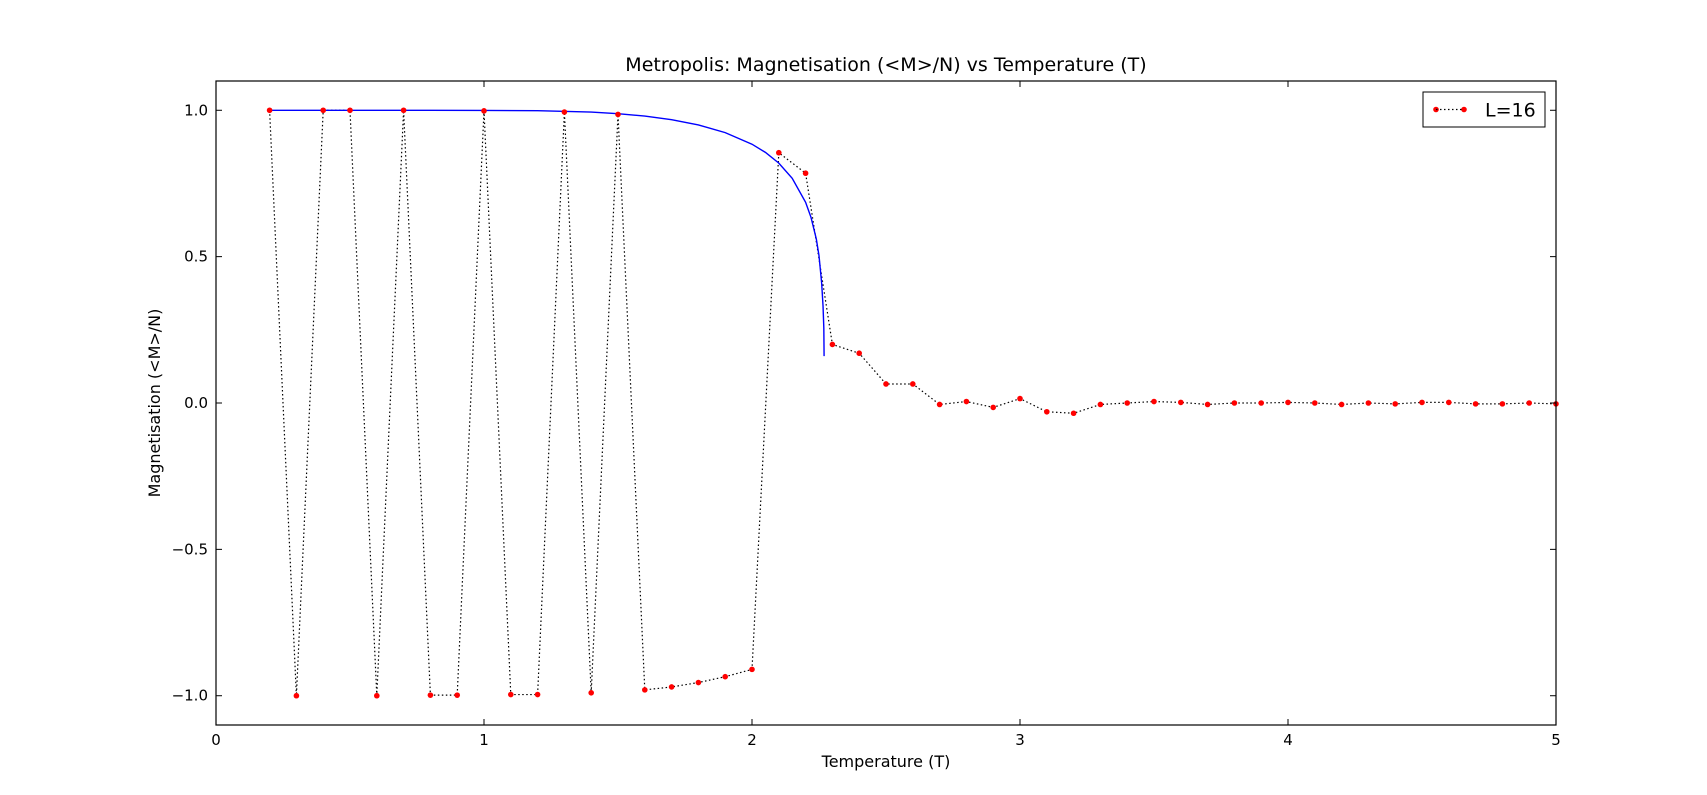 This screenshot has height=795, width=1707. What do you see at coordinates (1510, 111) in the screenshot?
I see `legend-label-l16: L=16` at bounding box center [1510, 111].